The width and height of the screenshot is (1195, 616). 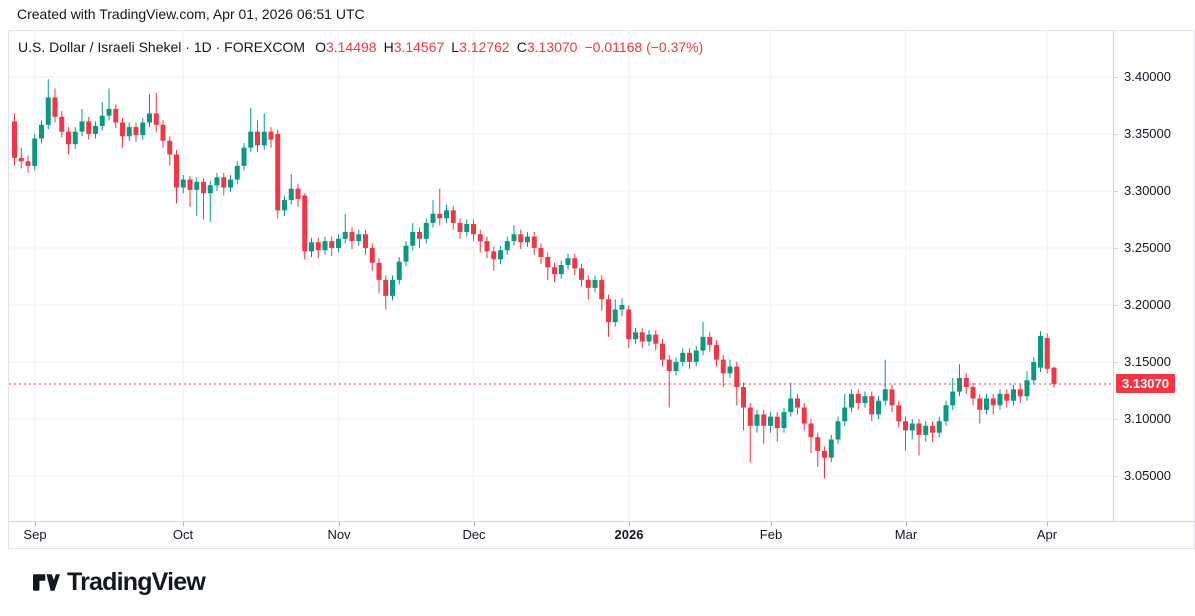 I want to click on time-axis-label: Nov, so click(x=339, y=534).